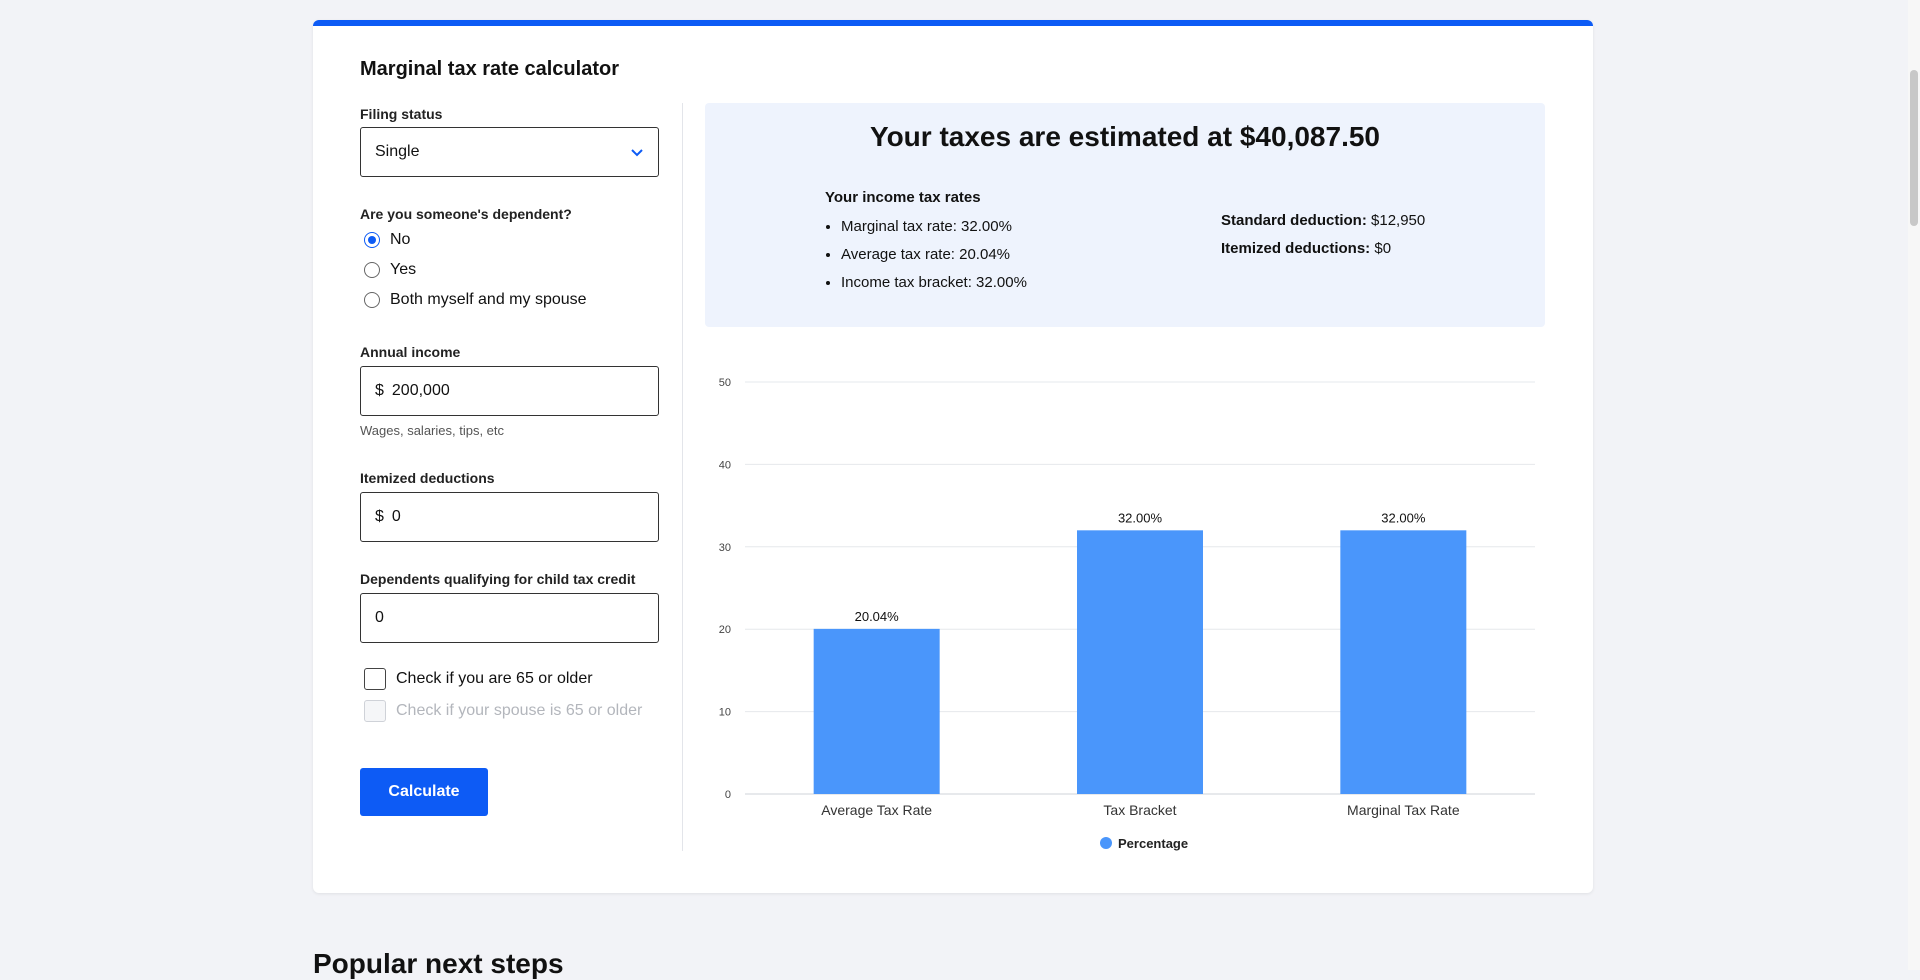  Describe the element at coordinates (432, 430) in the screenshot. I see `annual-income-hint: Wages, salaries, tips, etc` at that location.